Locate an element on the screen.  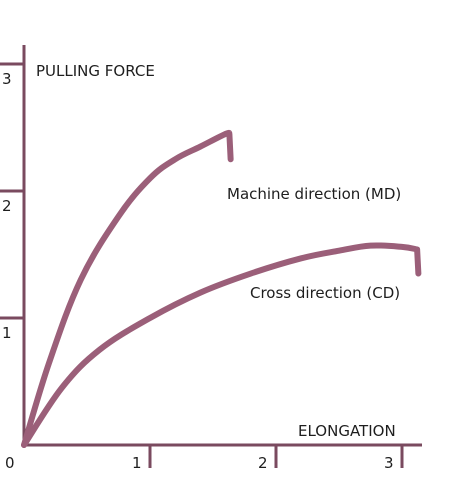
series-label-md: Machine direction (MD) is located at coordinates (314, 194).